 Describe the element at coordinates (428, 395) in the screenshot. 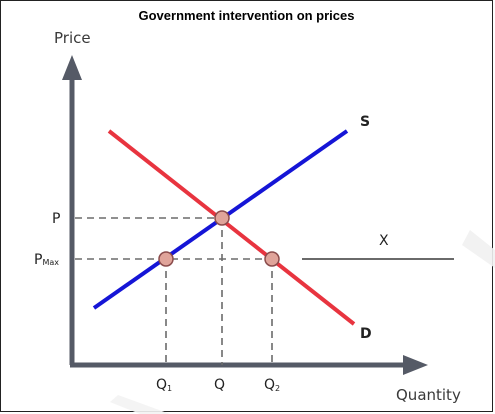

I see `x-axis-label: Quantity` at that location.